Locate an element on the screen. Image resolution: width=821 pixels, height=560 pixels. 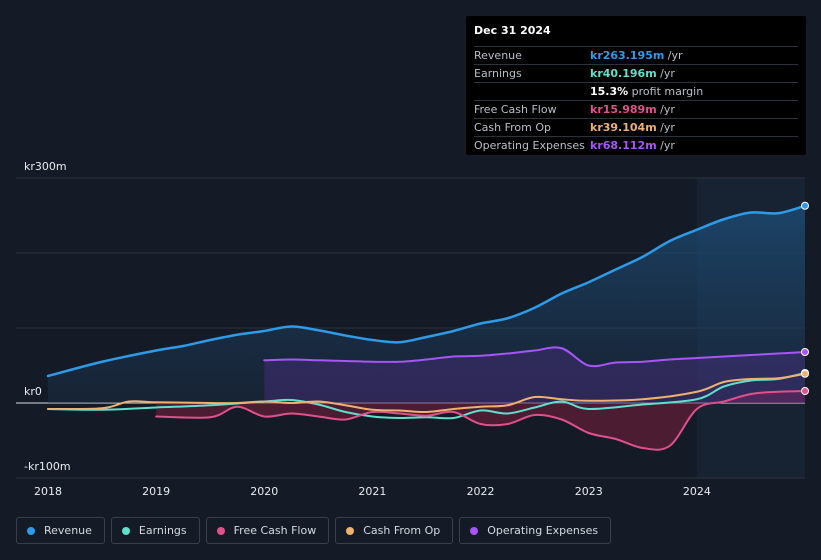
tooltip-row: Free Cash Flow kr15.989m /yr is located at coordinates (636, 110).